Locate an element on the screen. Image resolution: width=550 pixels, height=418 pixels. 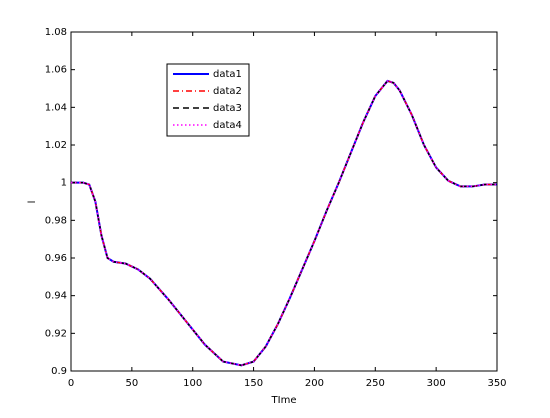
x-tick-label: 50 is located at coordinates (131, 383).